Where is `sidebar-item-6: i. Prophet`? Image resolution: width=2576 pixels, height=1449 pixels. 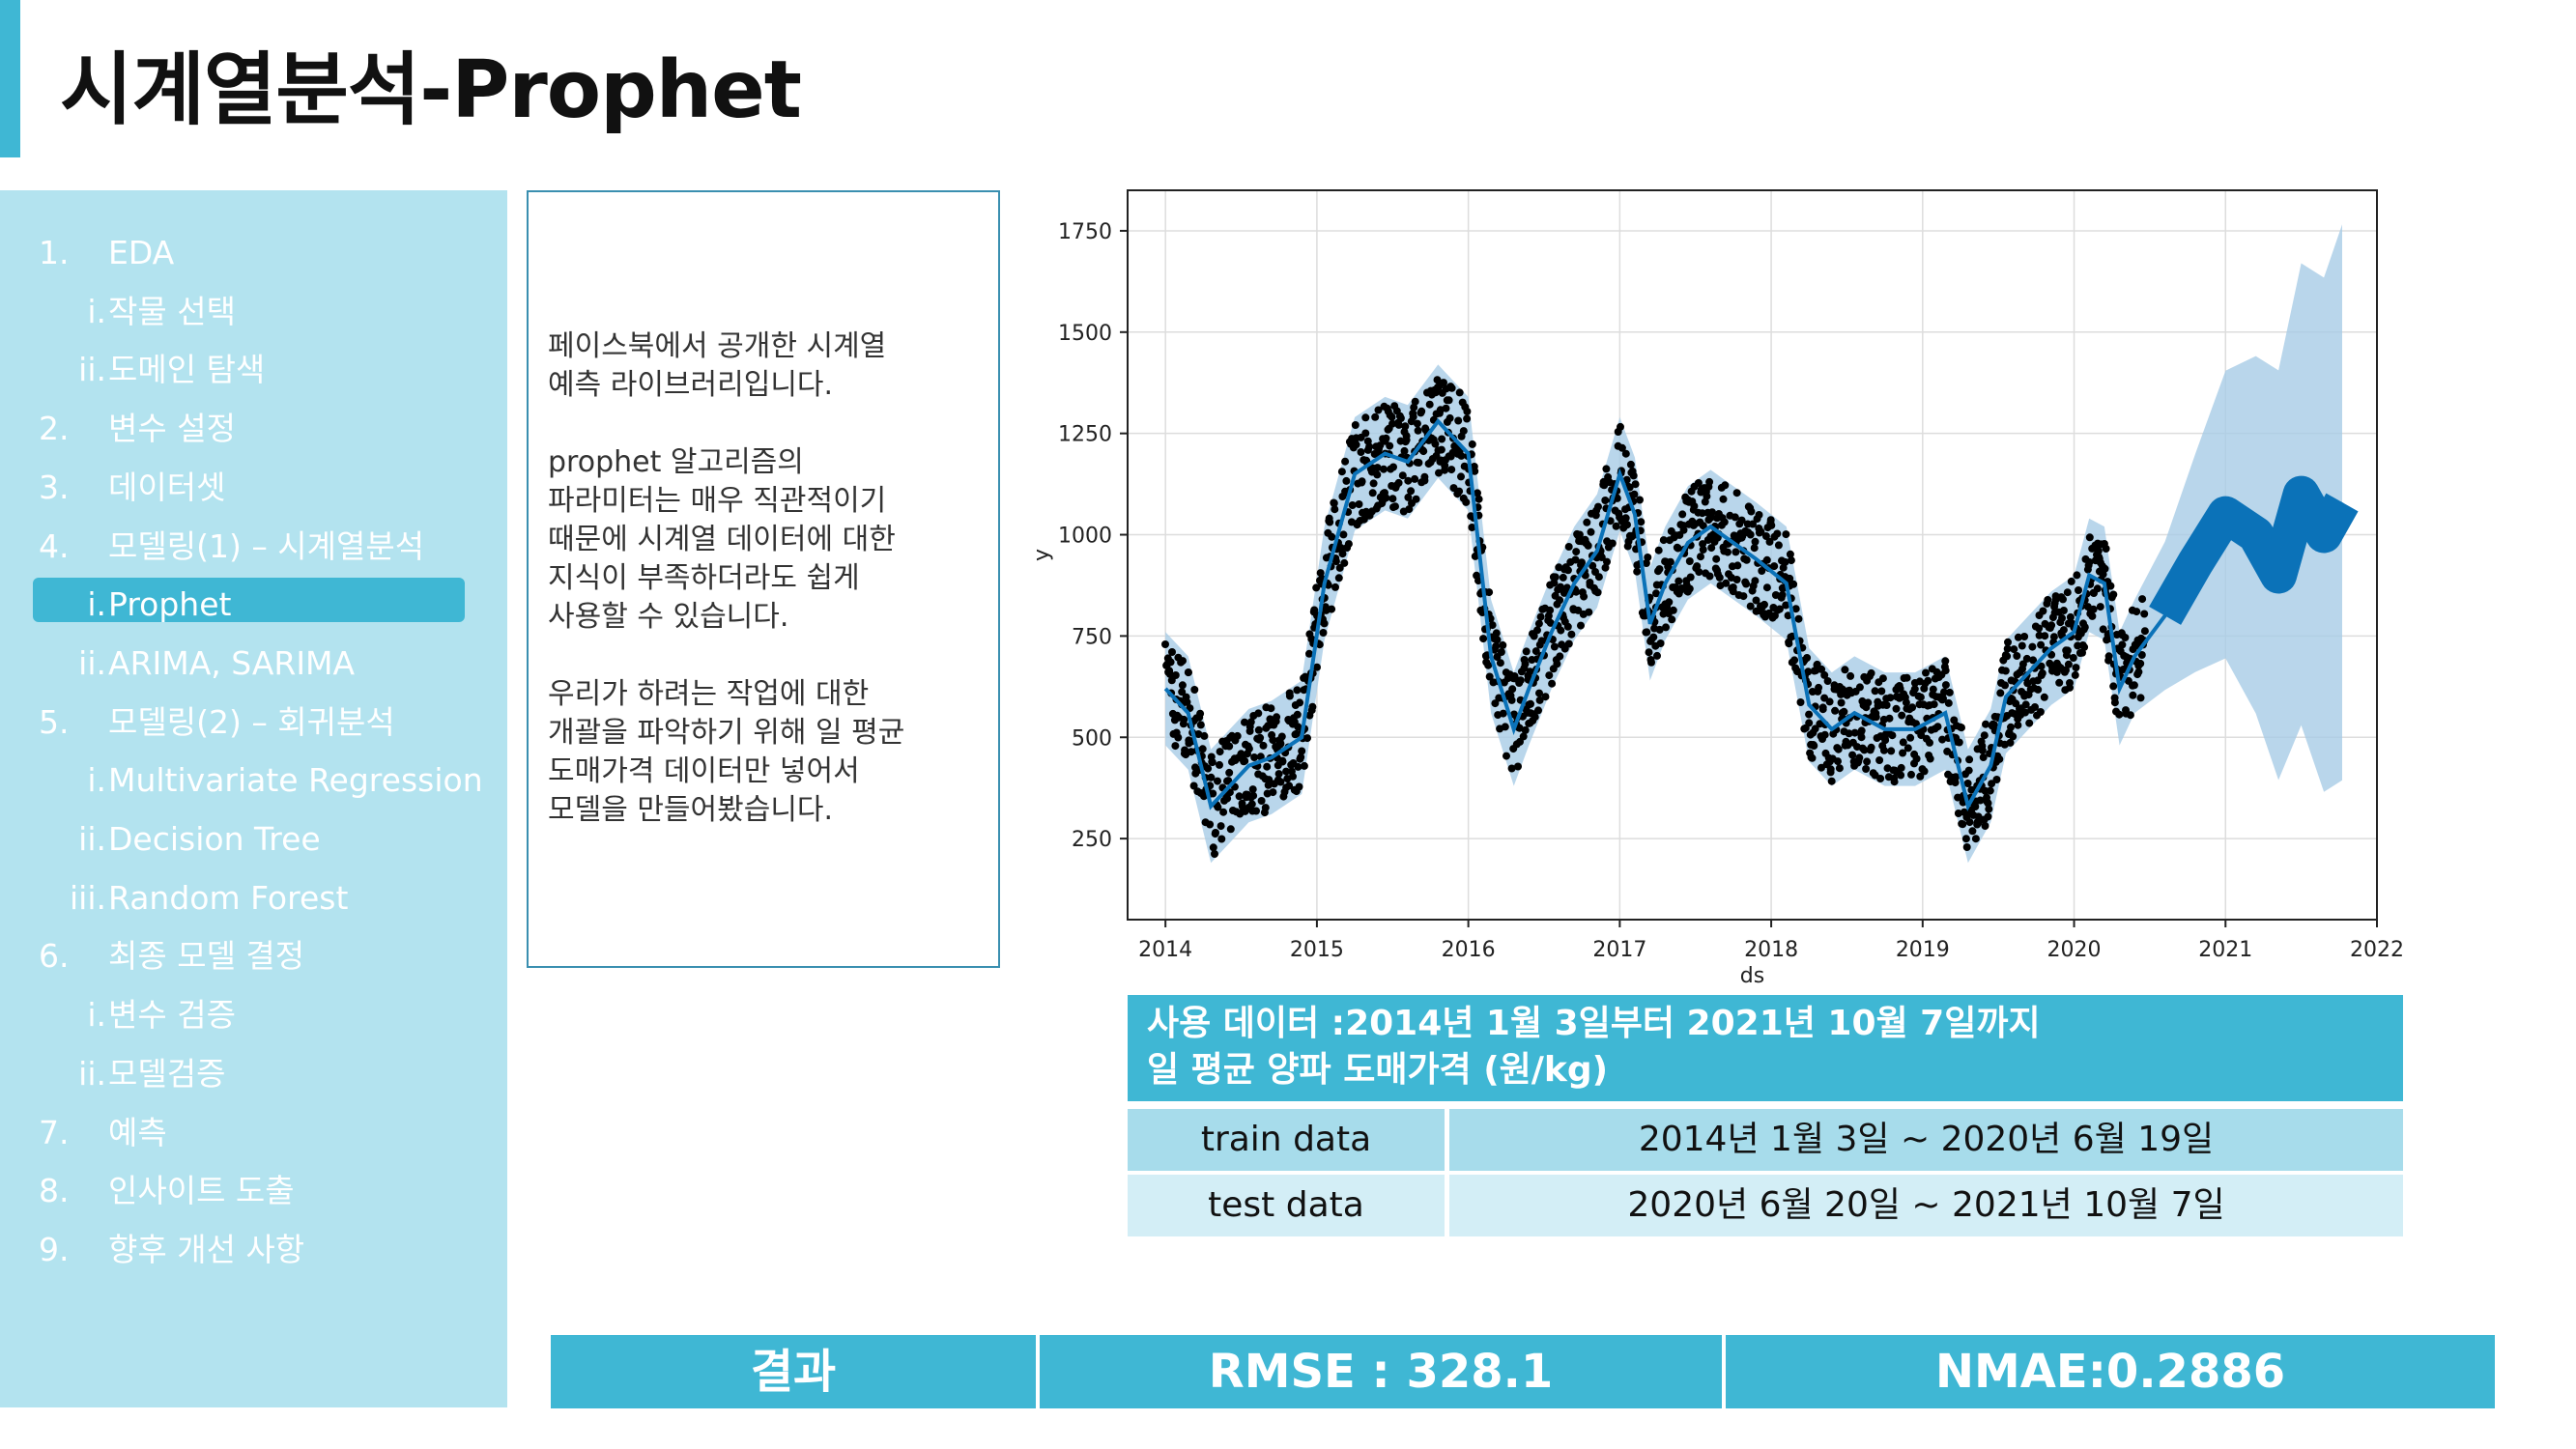
sidebar-item-6: i. Prophet is located at coordinates (251, 604).